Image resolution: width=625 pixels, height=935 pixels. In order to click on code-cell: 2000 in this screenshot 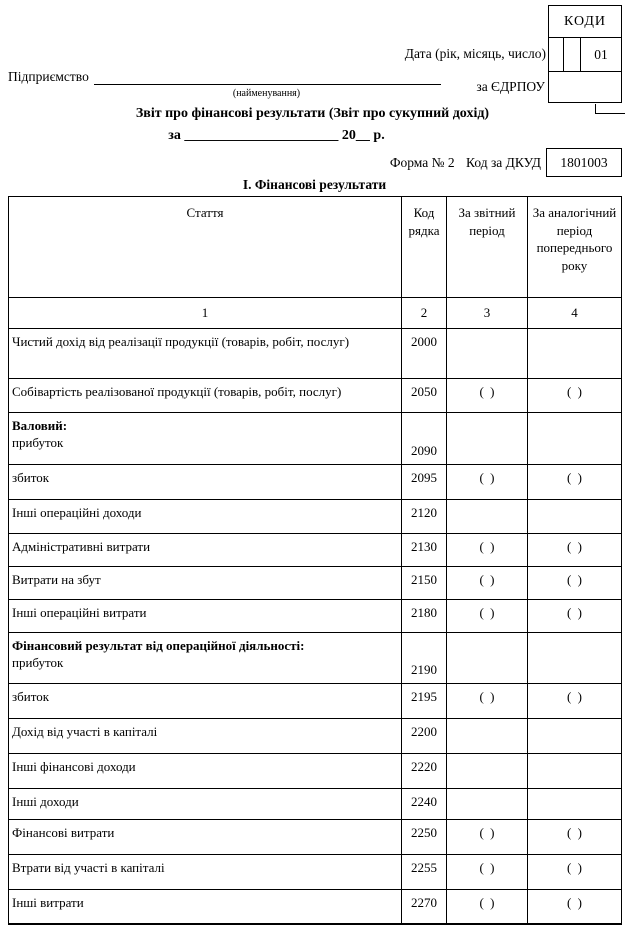, I will do `click(424, 353)`.